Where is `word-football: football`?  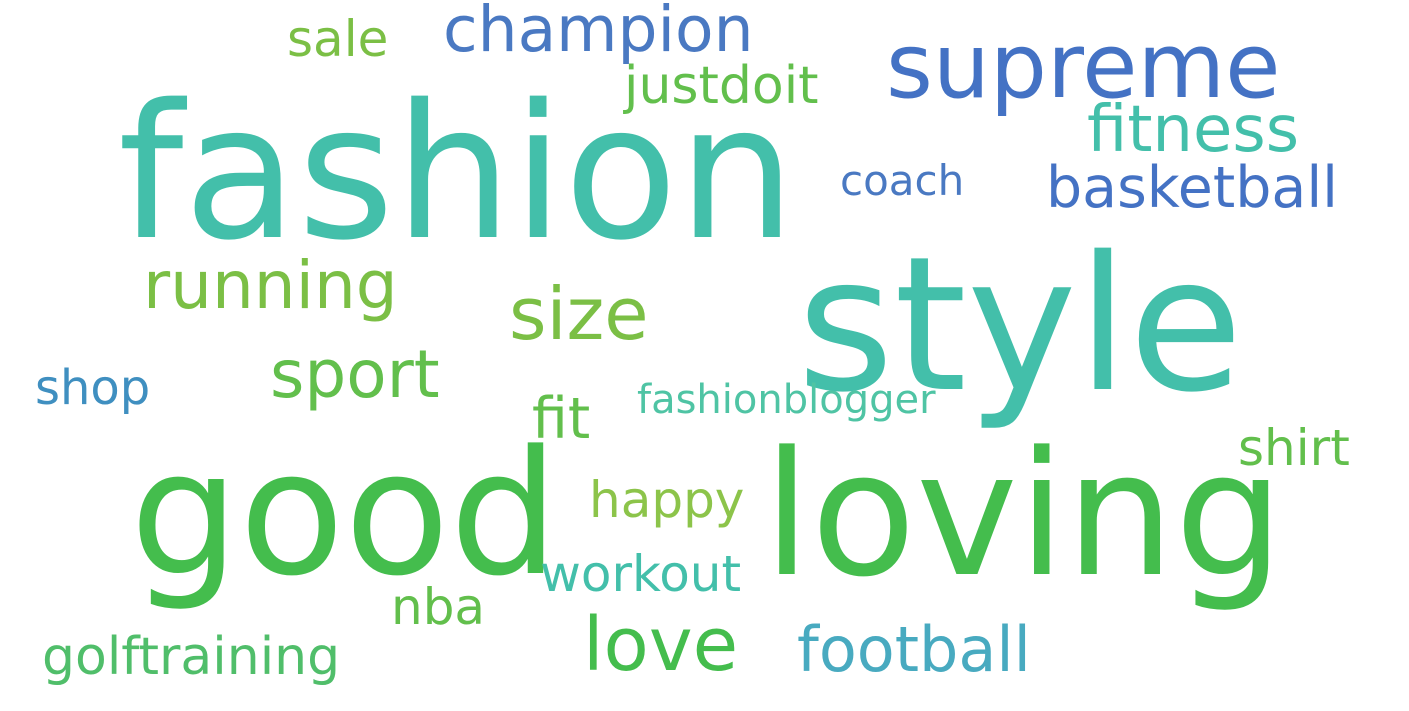
word-football: football is located at coordinates (914, 649).